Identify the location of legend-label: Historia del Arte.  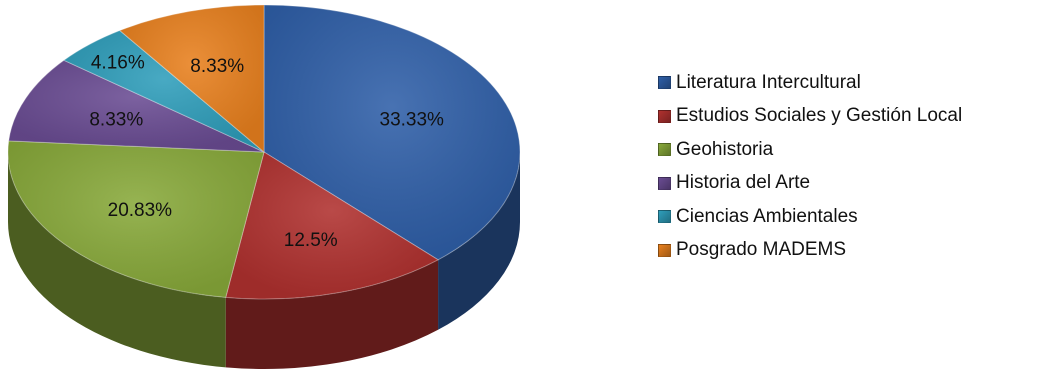
(743, 183).